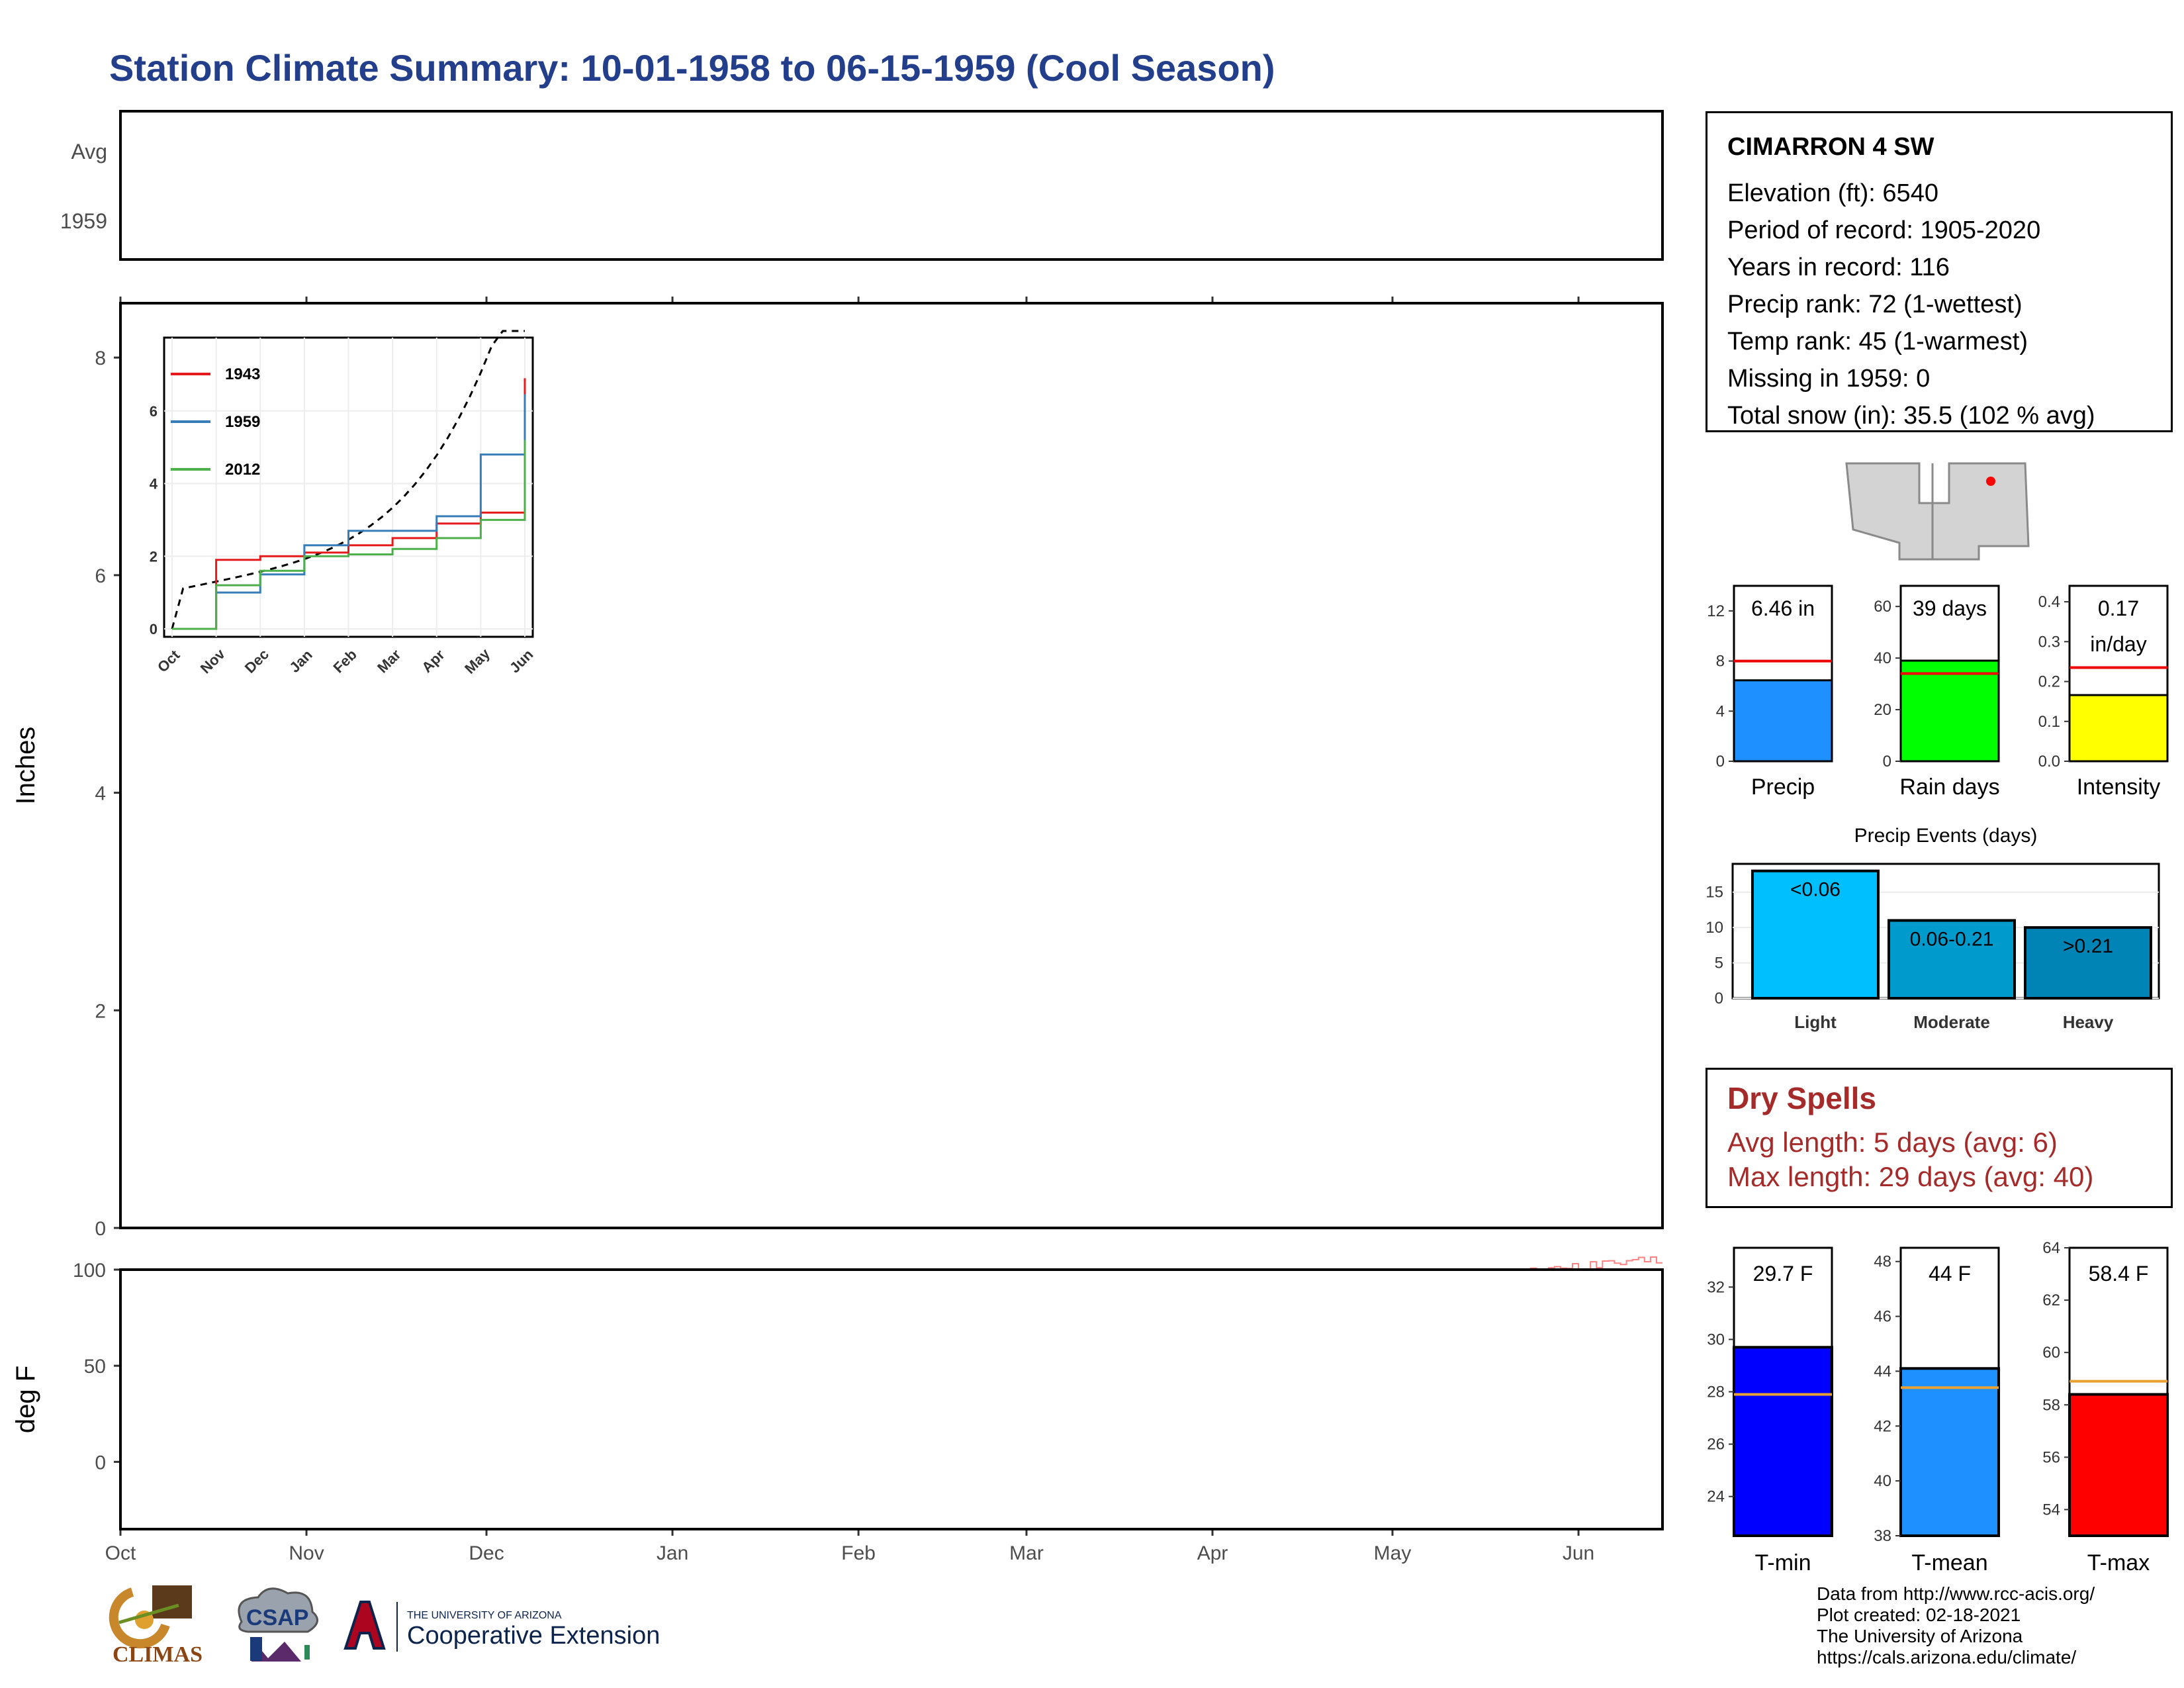  Describe the element at coordinates (1883, 658) in the screenshot. I see `mini-bar-ytick-label: 40` at that location.